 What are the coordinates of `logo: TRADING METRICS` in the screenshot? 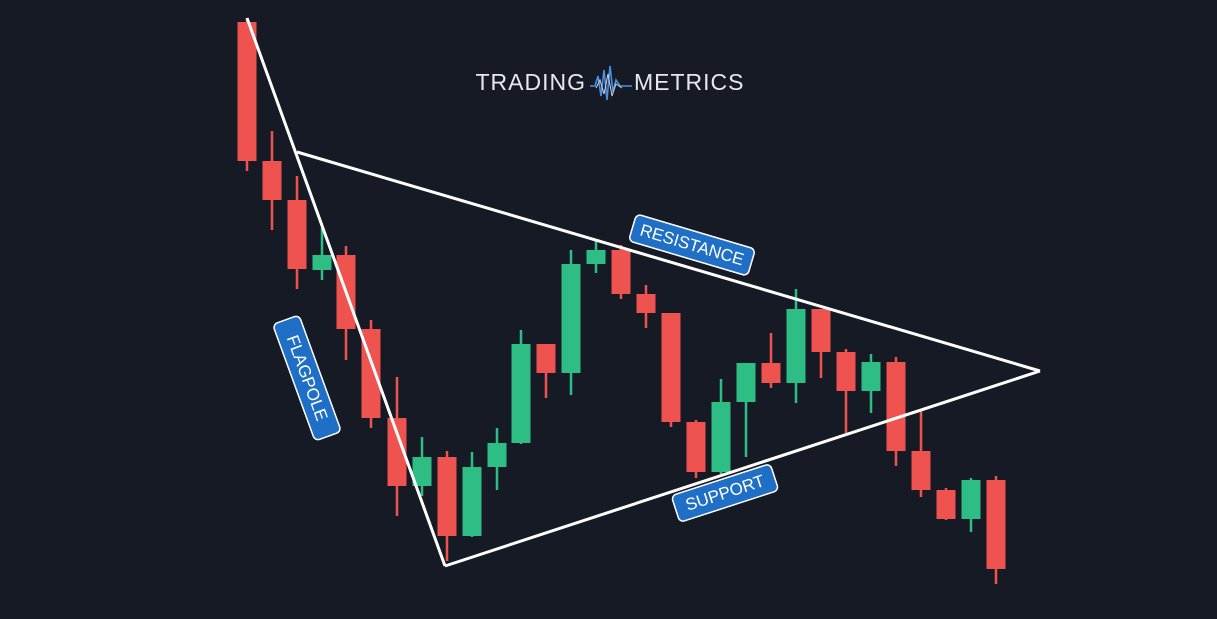 It's located at (610, 83).